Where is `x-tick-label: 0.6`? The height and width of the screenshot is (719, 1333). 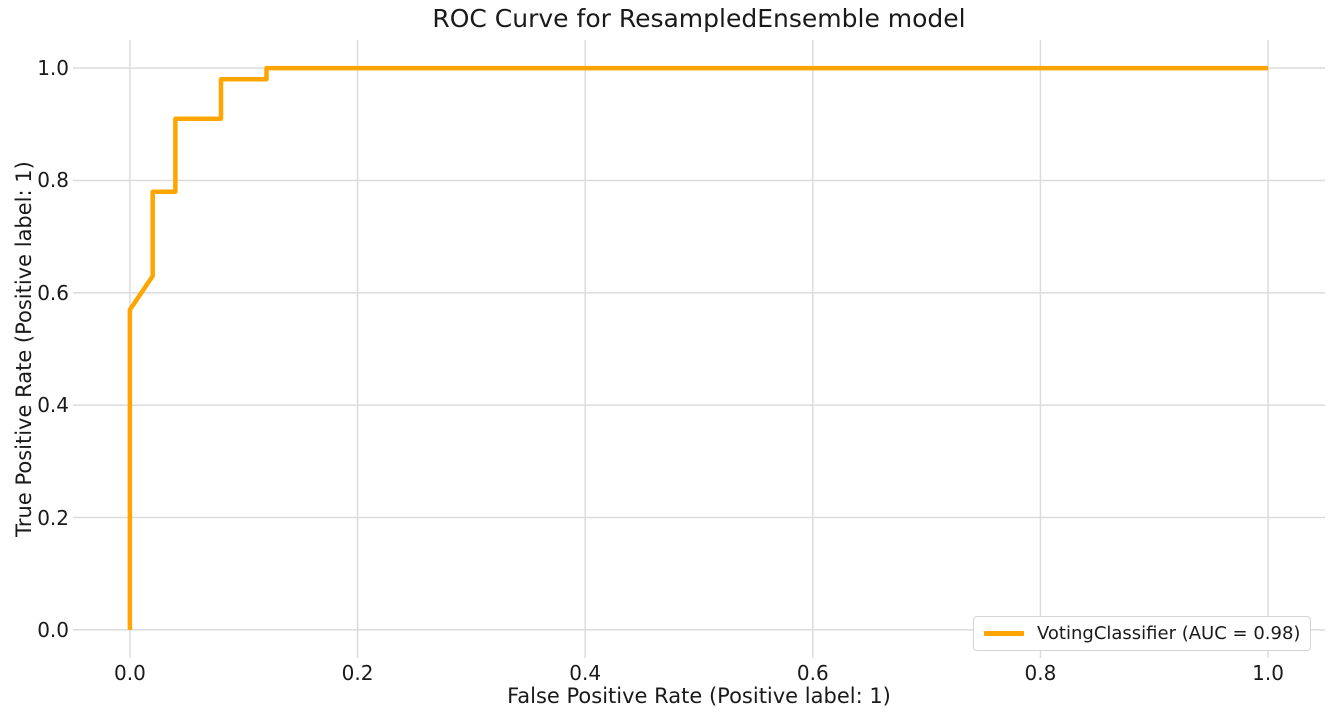 x-tick-label: 0.6 is located at coordinates (812, 673).